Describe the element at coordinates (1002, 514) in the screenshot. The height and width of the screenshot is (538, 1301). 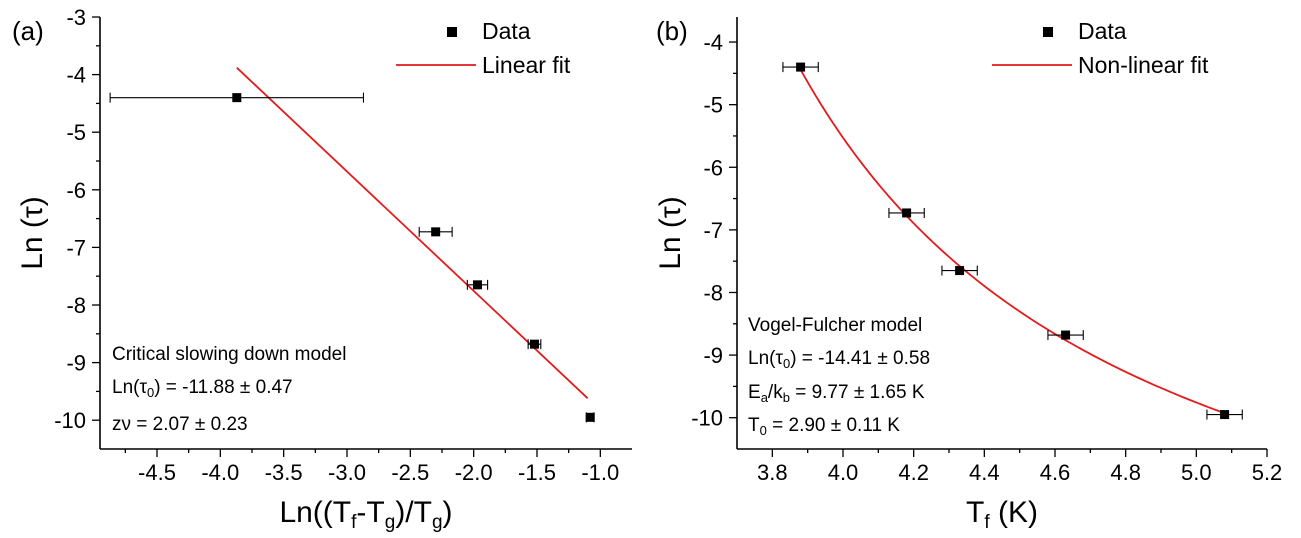
I see `x-axis-label: Tf (K)` at that location.